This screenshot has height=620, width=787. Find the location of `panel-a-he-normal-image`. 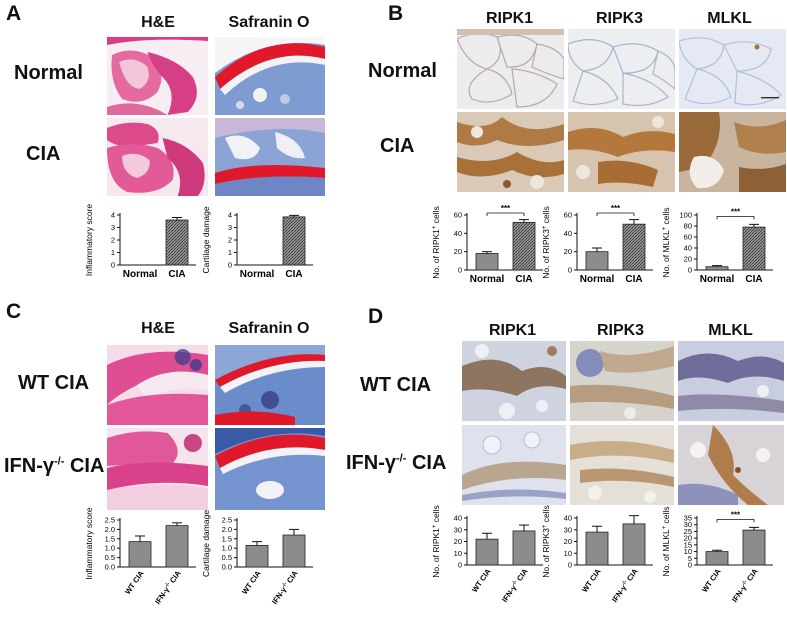

panel-a-he-normal-image is located at coordinates (157, 76).